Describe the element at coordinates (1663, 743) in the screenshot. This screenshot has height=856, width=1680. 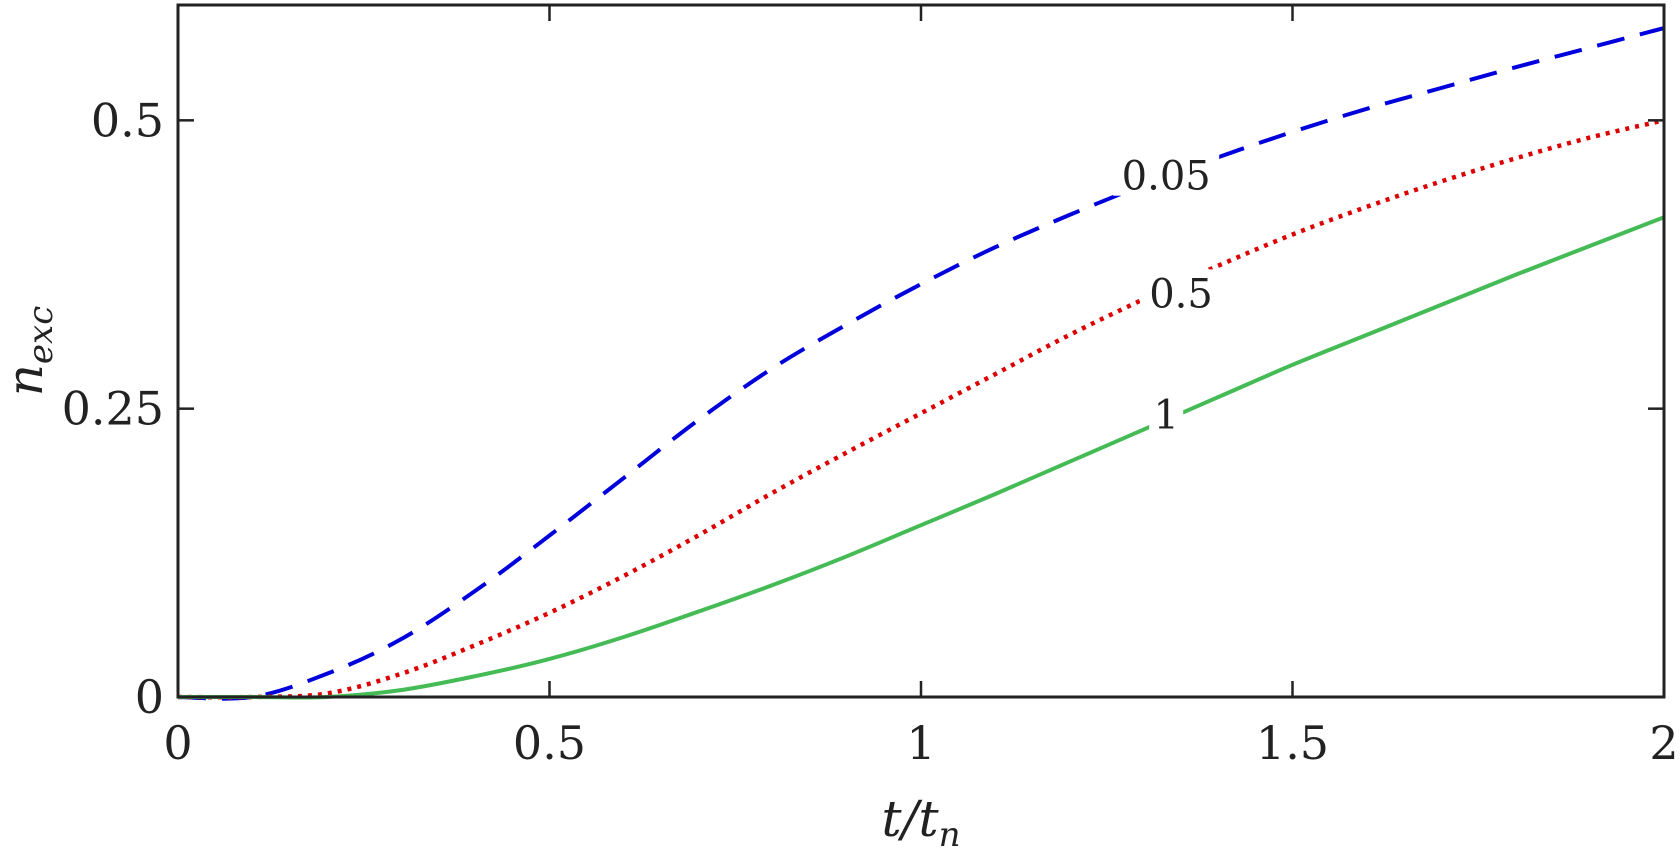
I see `x-tick-label: 2` at that location.